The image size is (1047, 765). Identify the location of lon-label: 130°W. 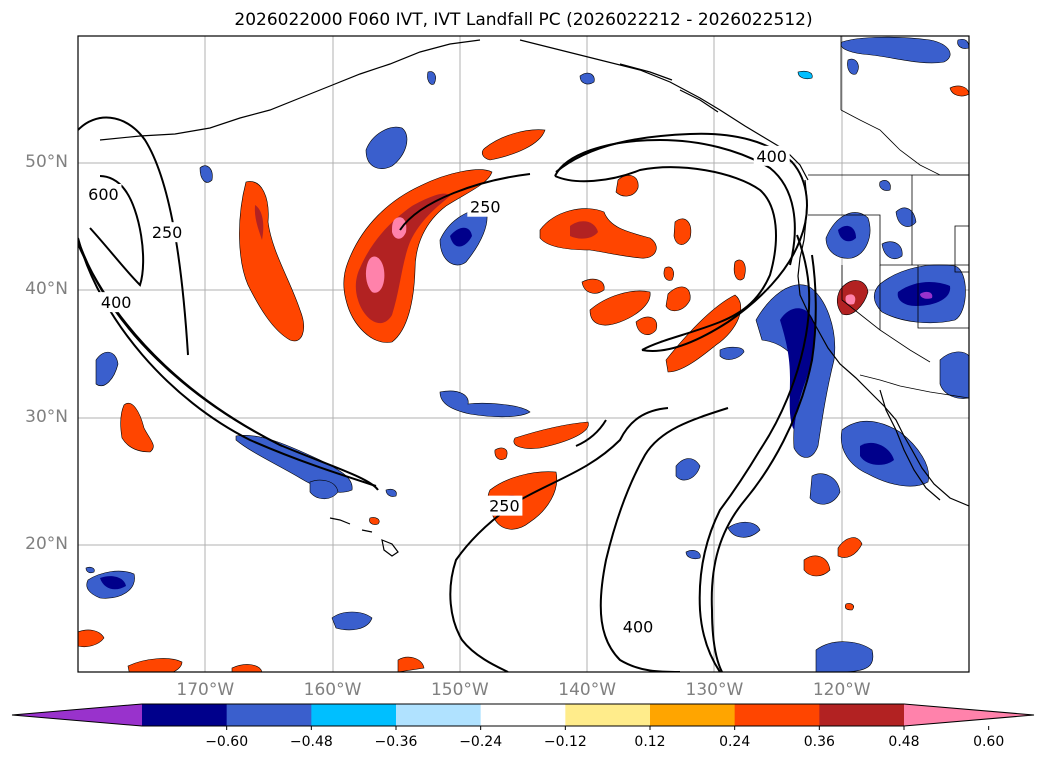
(714, 690).